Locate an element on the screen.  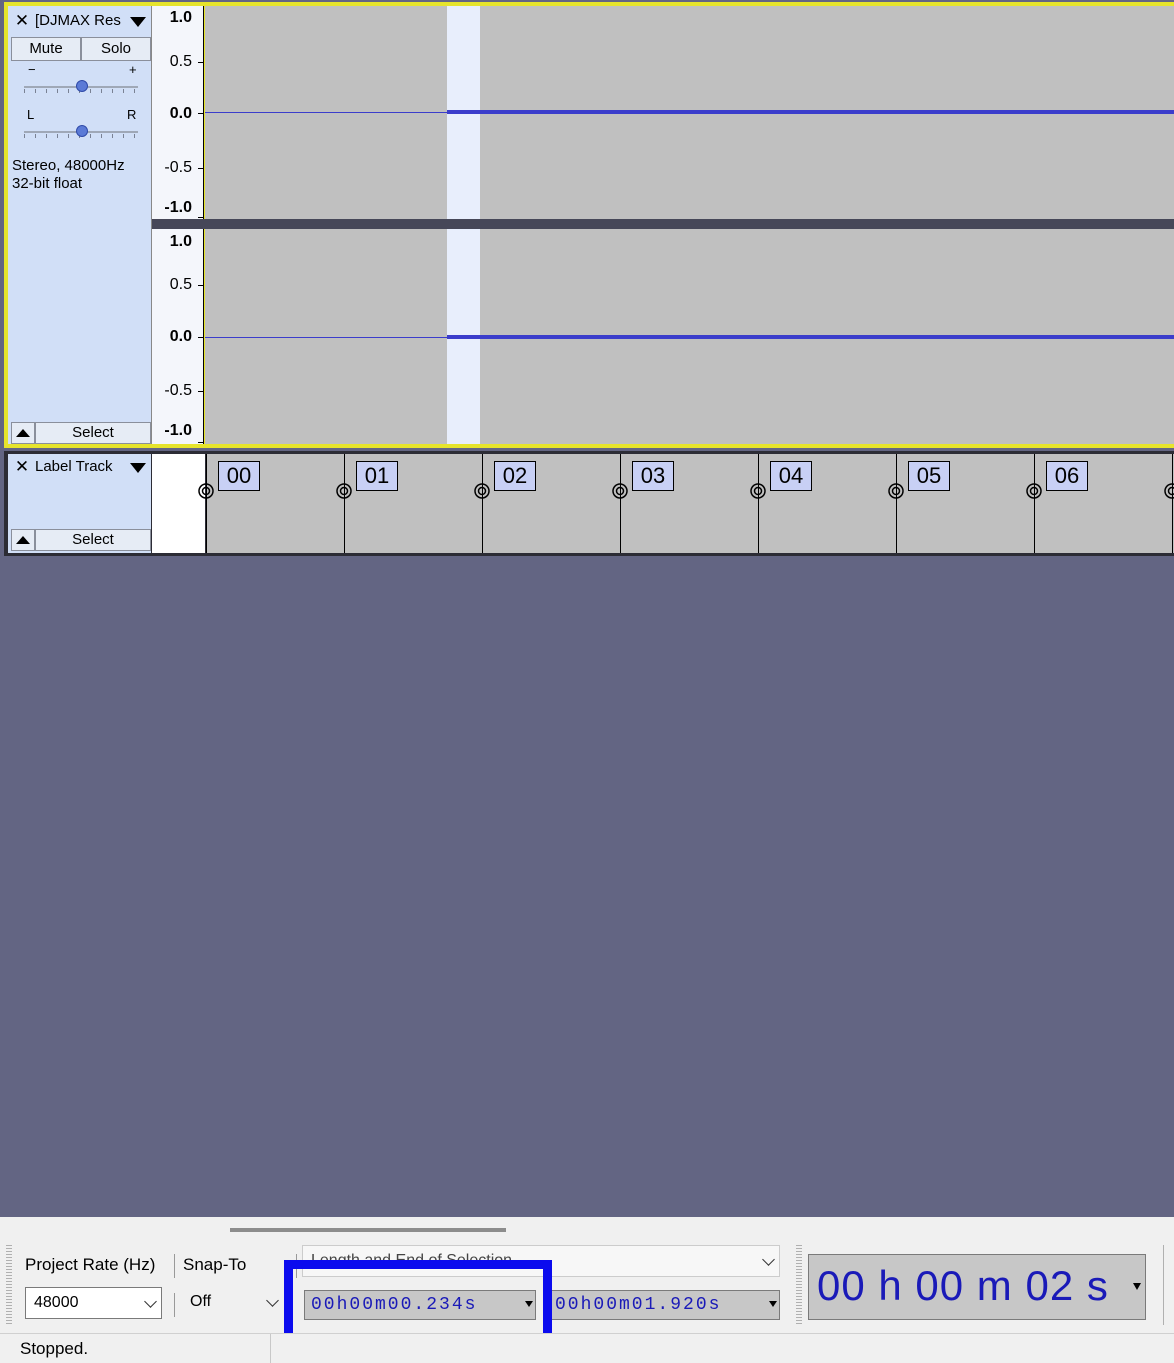
label-text: 05 is located at coordinates (929, 476).